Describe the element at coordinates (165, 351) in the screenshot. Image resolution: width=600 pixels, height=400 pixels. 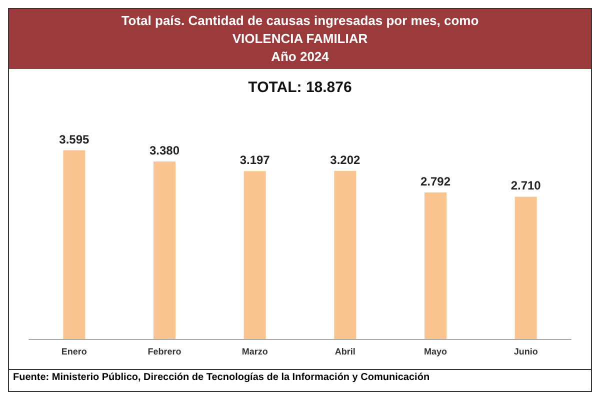
I see `x-tick-label: Febrero` at that location.